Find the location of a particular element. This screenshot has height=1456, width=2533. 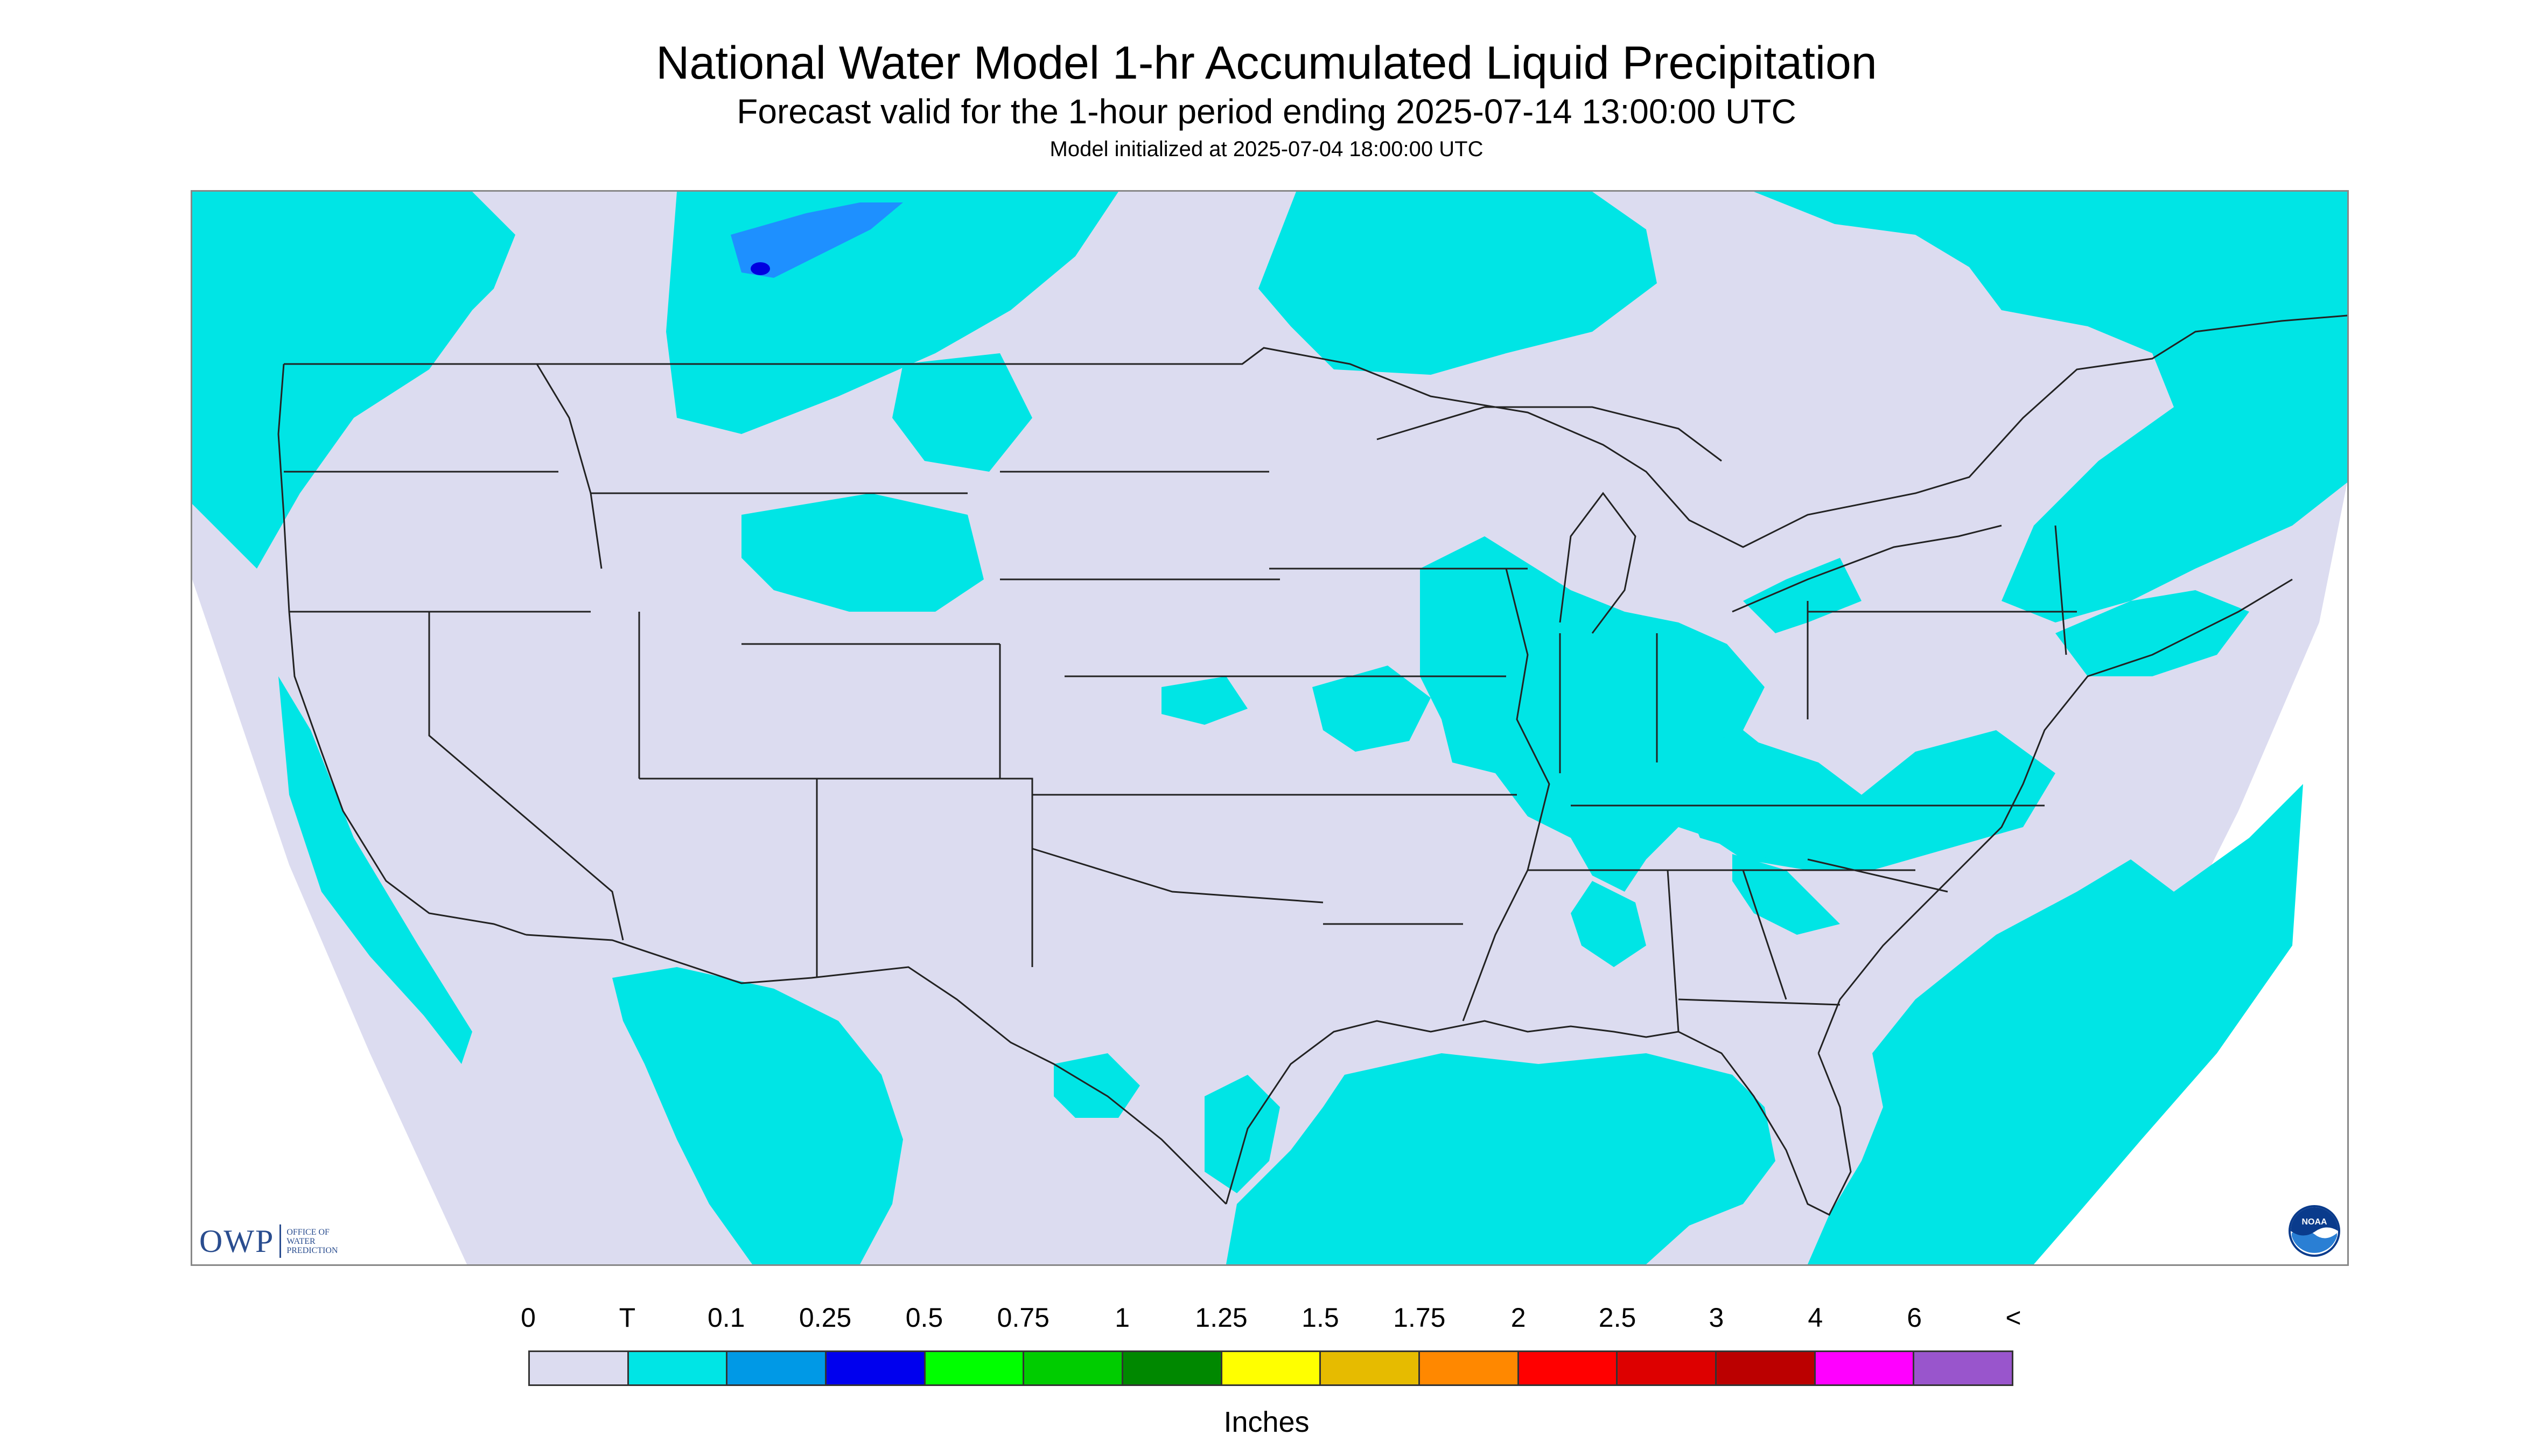

precip-area-texas-south is located at coordinates (1097, 1085).